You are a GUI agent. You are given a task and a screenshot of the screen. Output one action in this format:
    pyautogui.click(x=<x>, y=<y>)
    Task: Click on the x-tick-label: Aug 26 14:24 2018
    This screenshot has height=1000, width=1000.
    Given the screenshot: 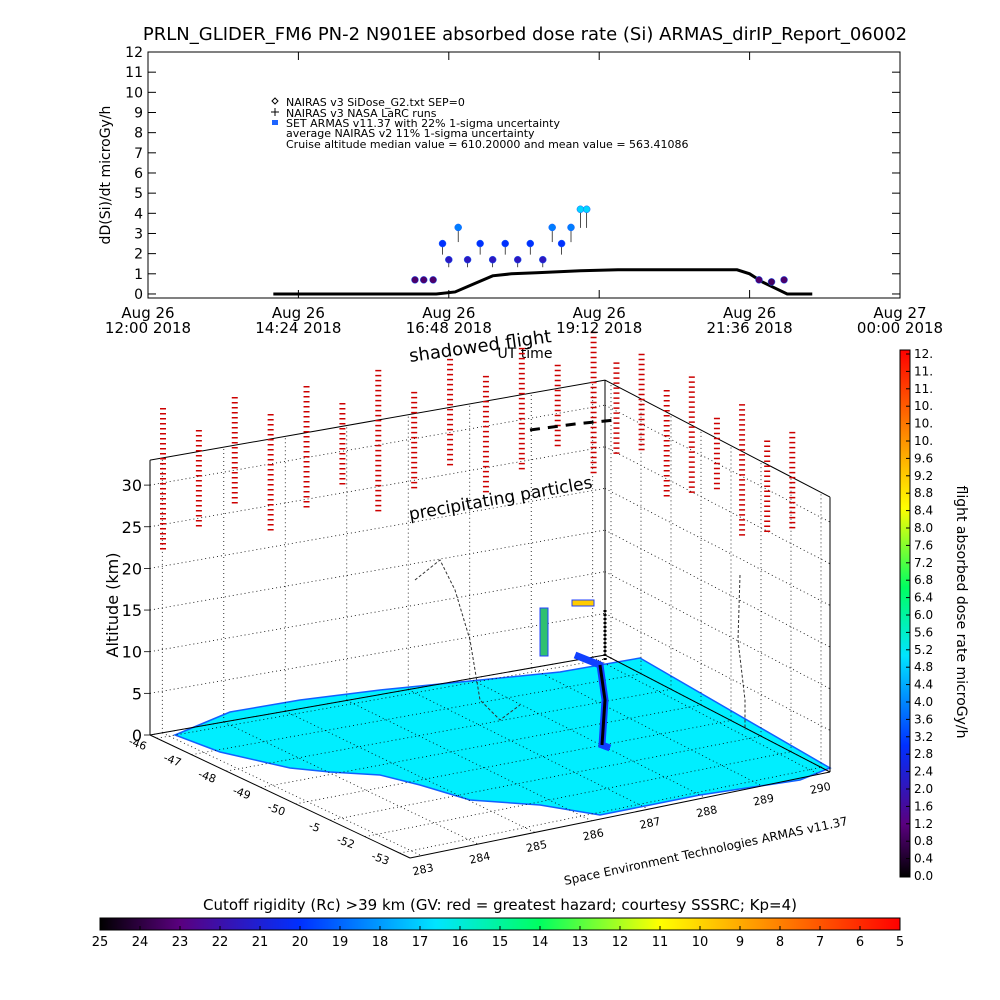 What is the action you would take?
    pyautogui.click(x=298, y=320)
    